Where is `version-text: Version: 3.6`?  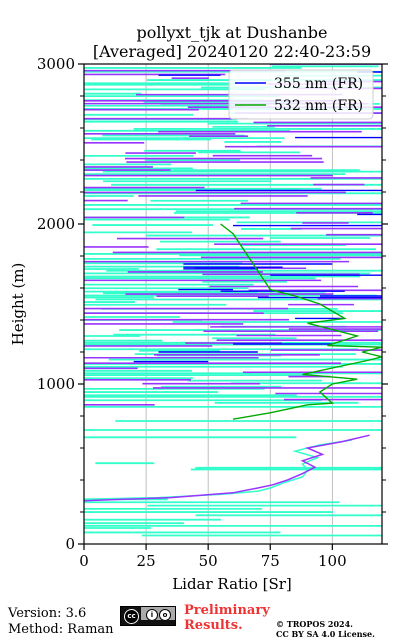
version-text: Version: 3.6 is located at coordinates (47, 613).